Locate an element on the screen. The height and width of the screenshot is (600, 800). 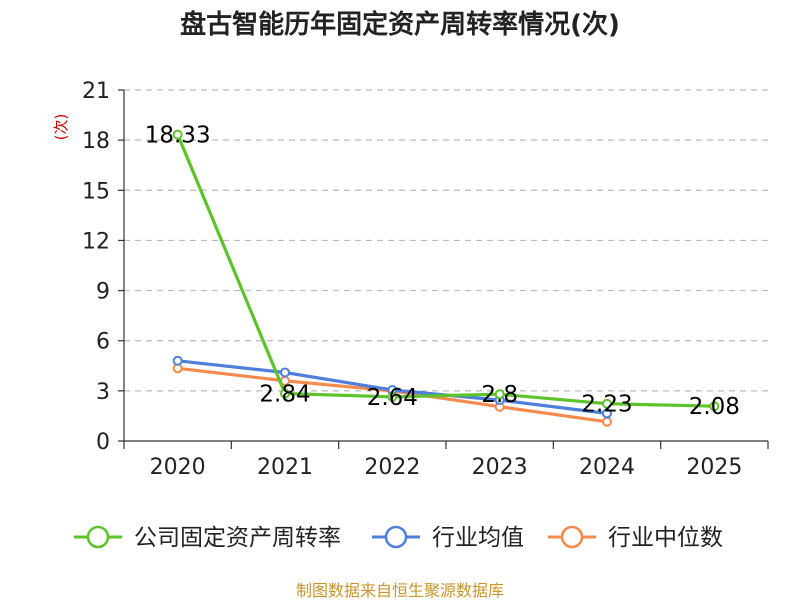
data-label: 2.8 is located at coordinates (499, 395).